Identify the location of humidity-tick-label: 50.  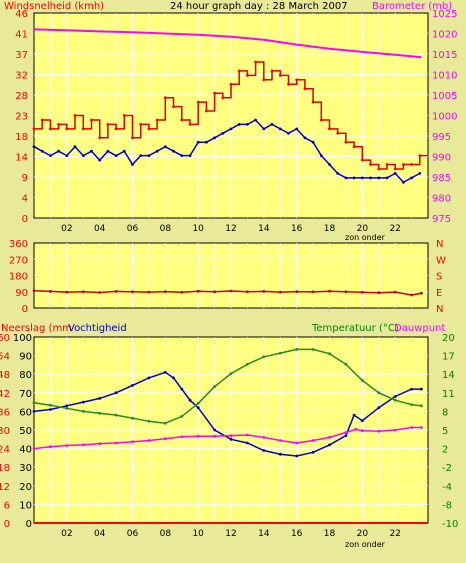
(25, 431).